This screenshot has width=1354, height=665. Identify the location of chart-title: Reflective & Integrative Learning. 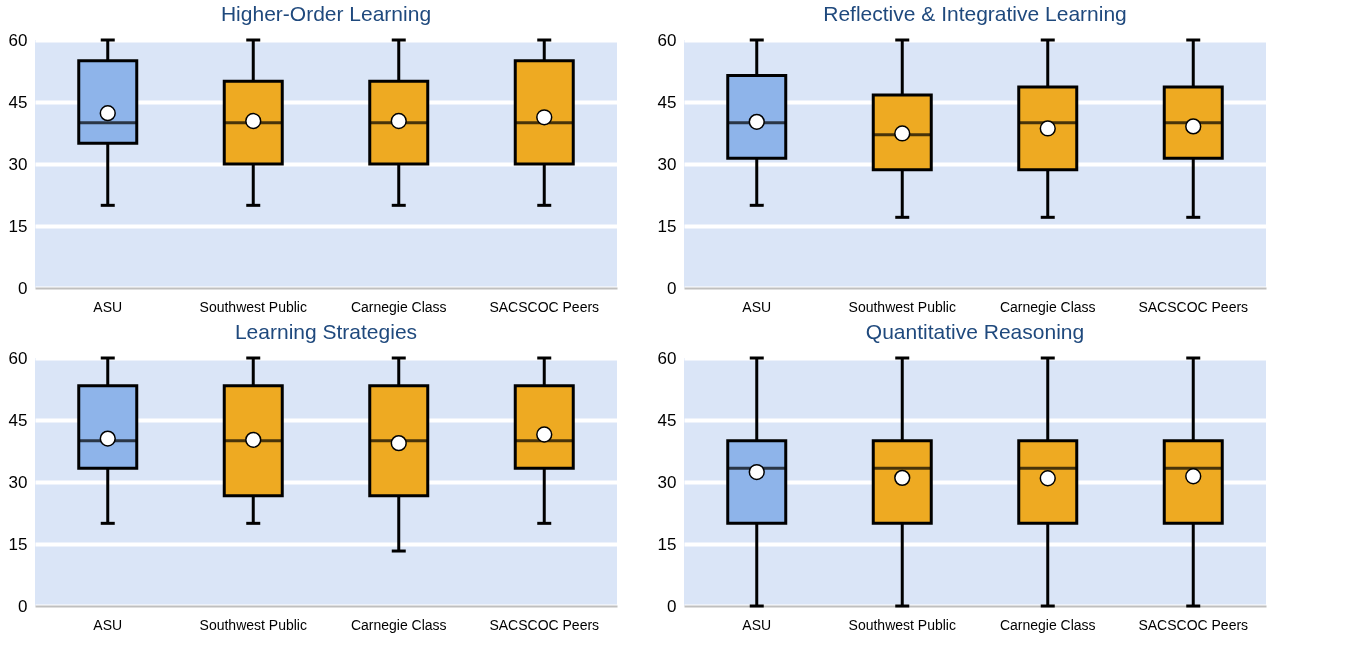
(975, 13).